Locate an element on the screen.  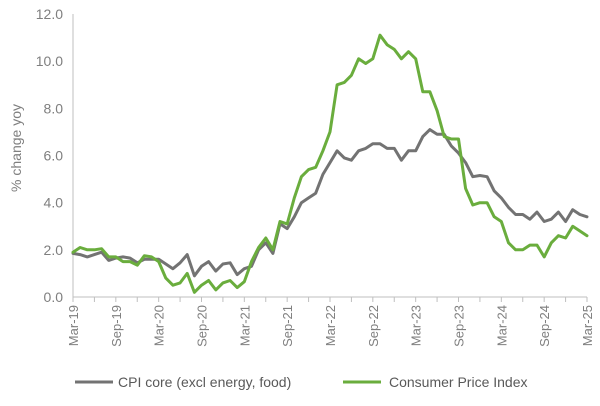
x-tick-label: Sep-19 is located at coordinates (116, 326).